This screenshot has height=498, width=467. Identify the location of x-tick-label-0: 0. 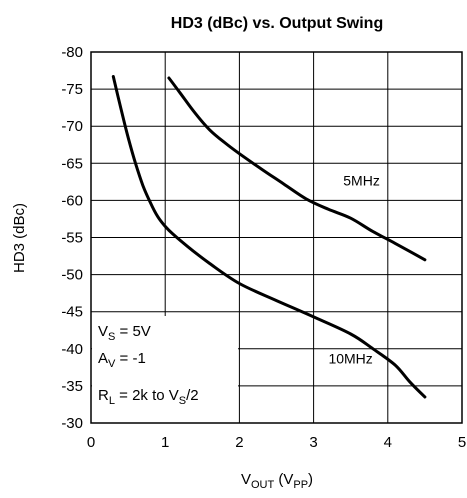
(91, 442).